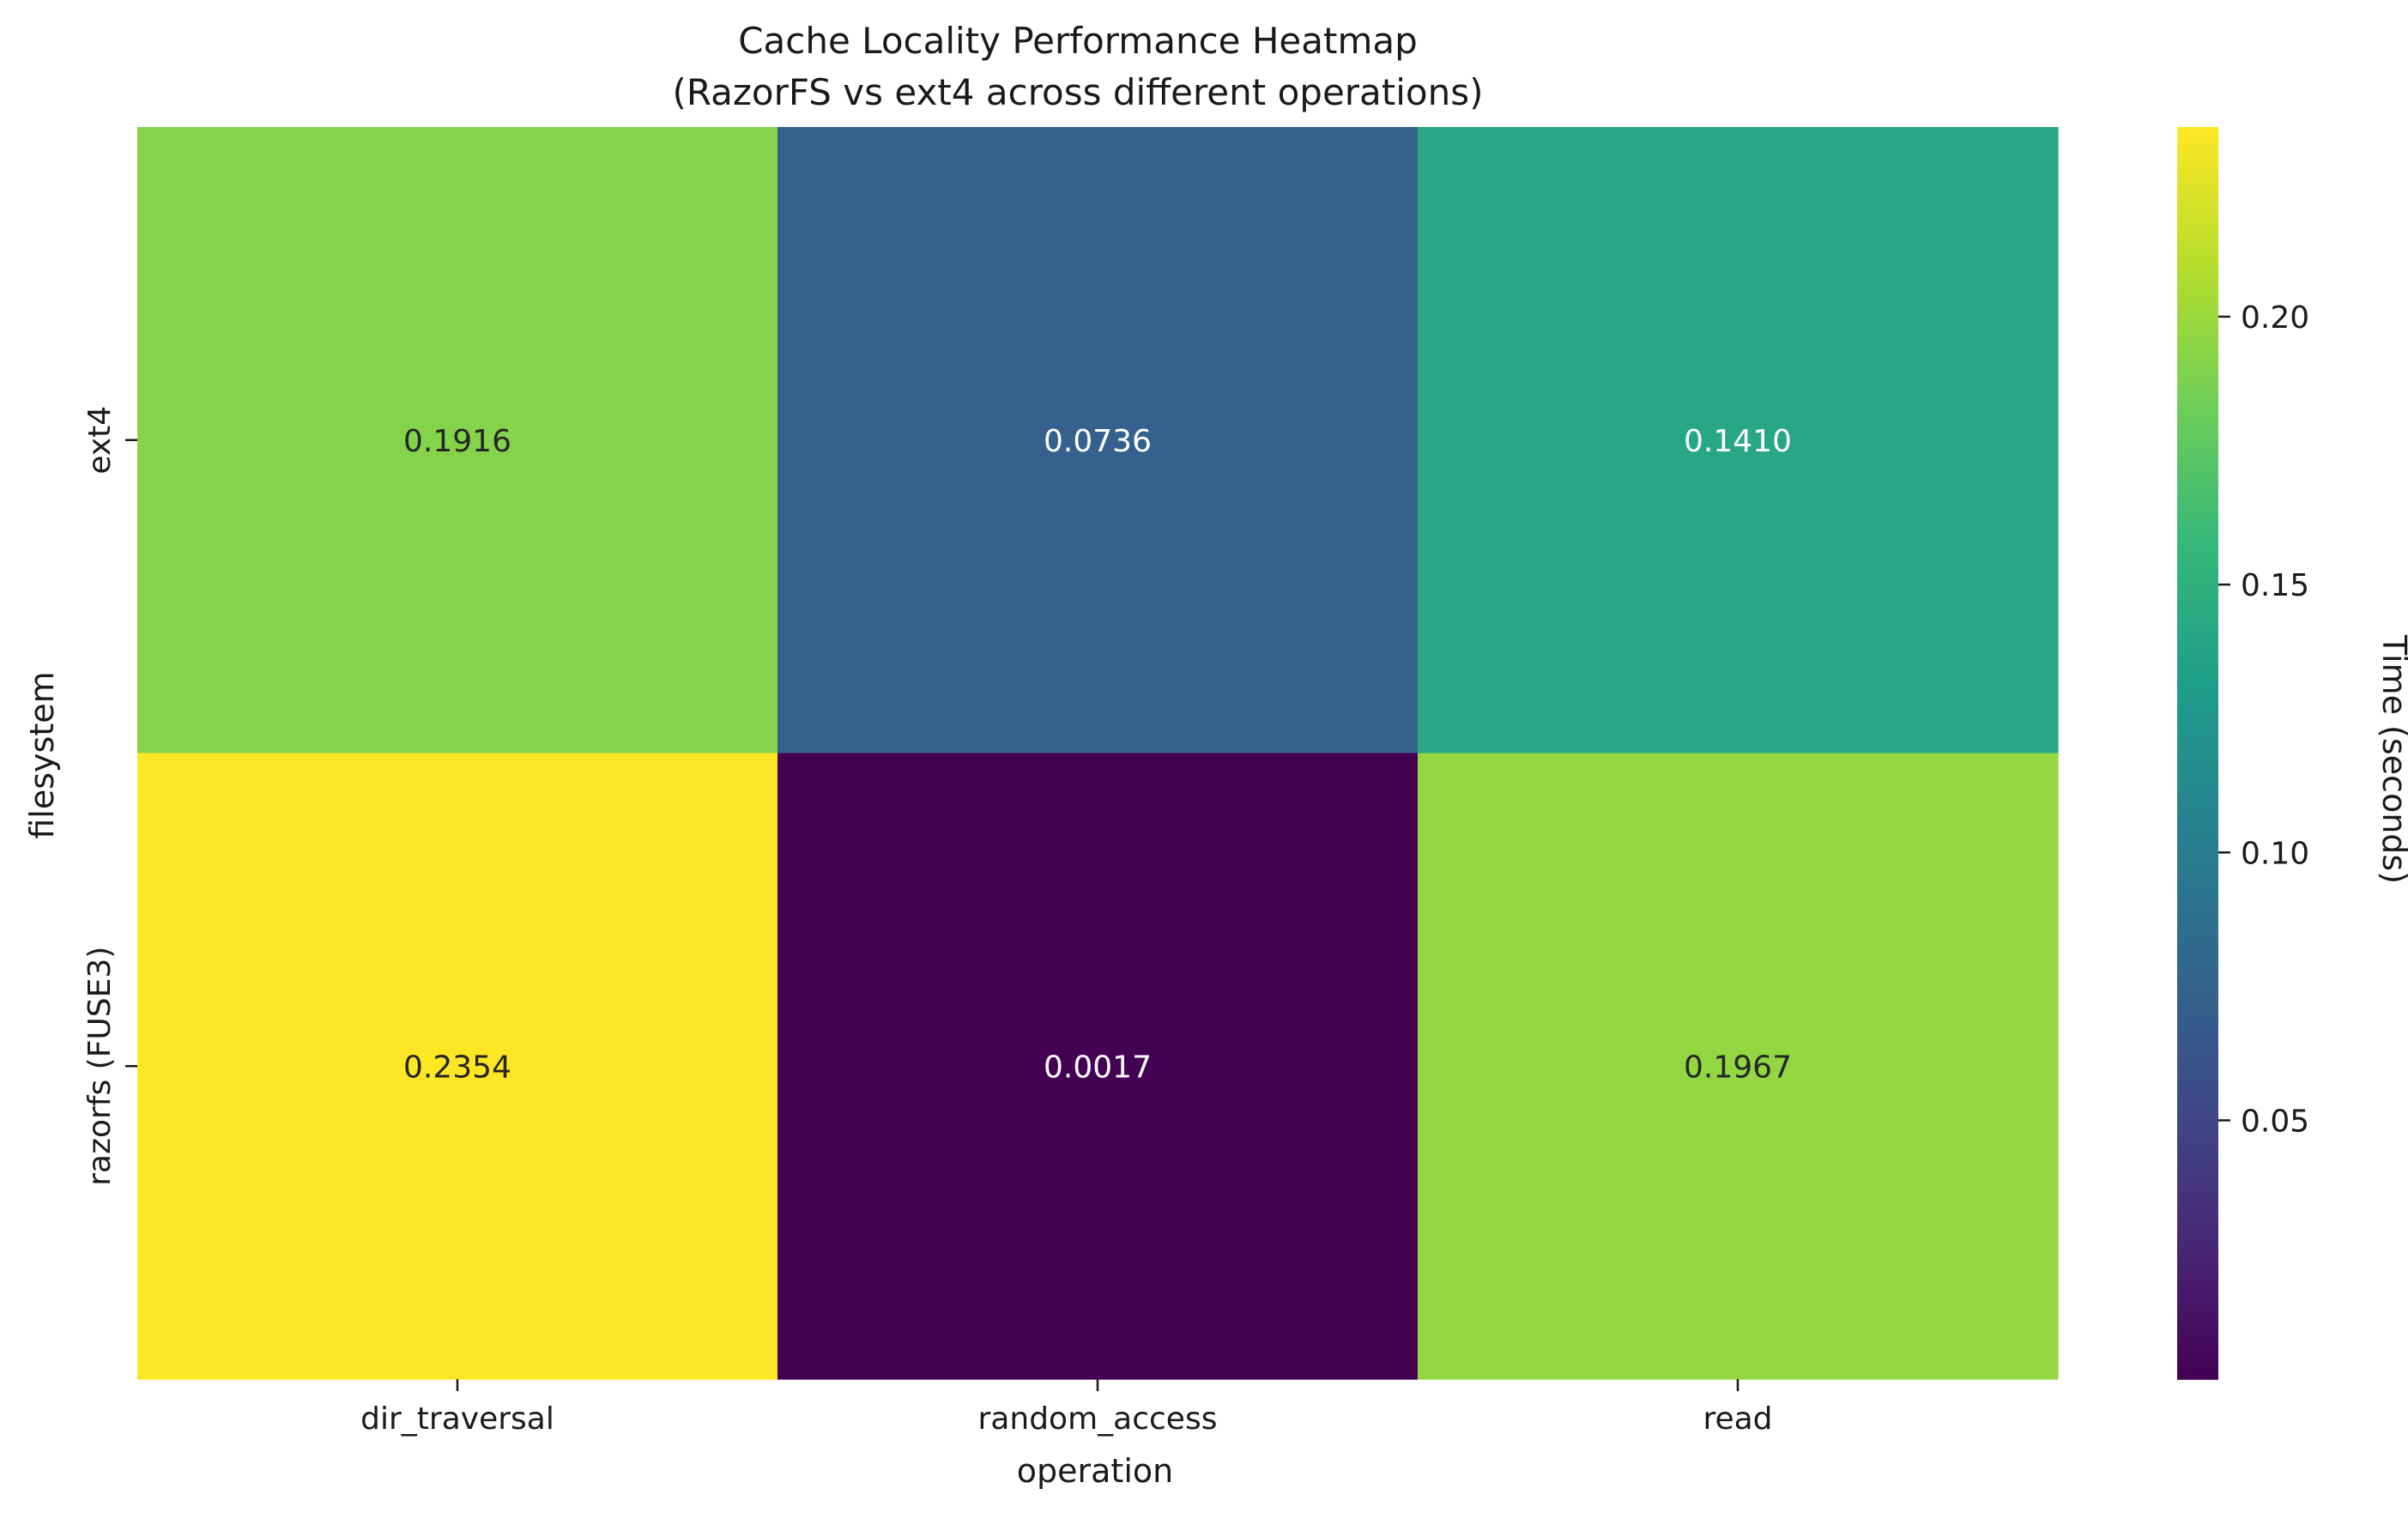 This screenshot has width=2408, height=1513. I want to click on cell-value-label: 0.1916, so click(457, 442).